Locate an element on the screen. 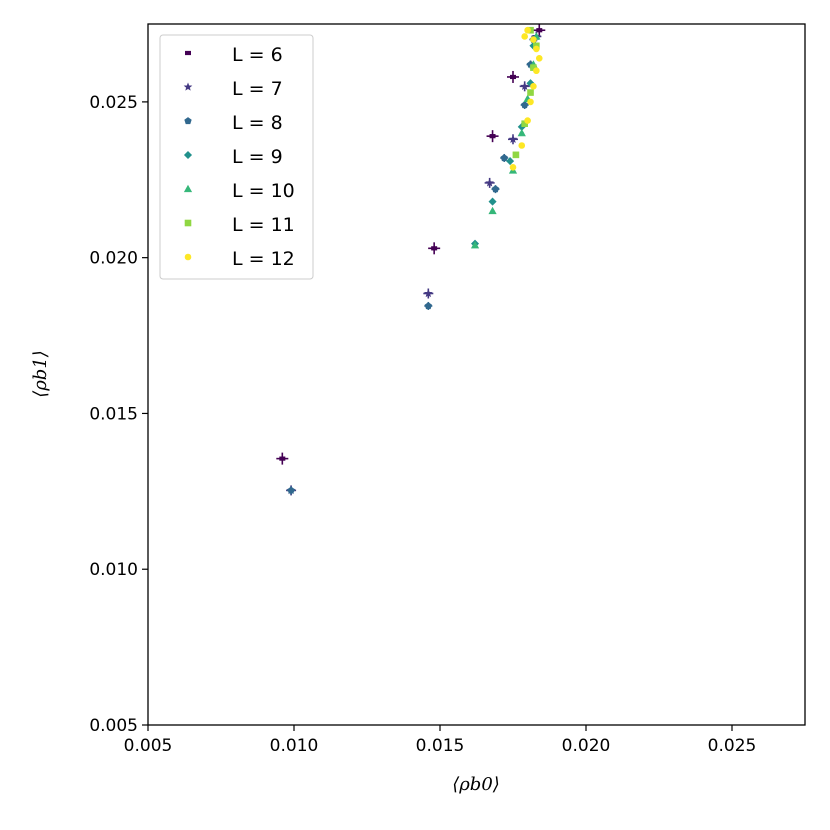 This screenshot has height=830, width=830. x-tick-label: 0.005 is located at coordinates (148, 746).